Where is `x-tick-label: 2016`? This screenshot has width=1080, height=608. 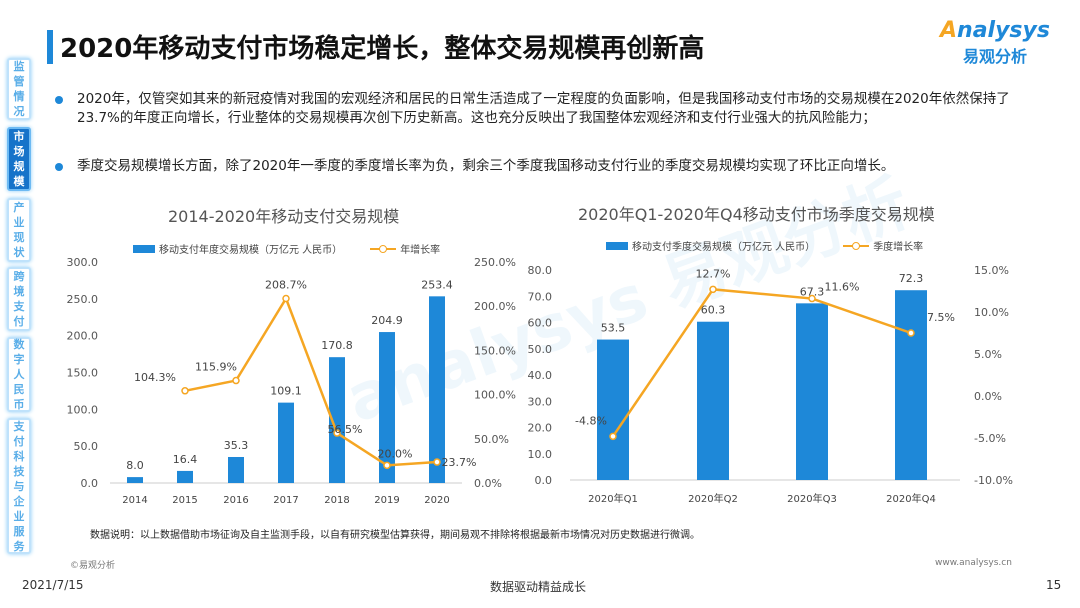 x-tick-label: 2016 is located at coordinates (235, 500).